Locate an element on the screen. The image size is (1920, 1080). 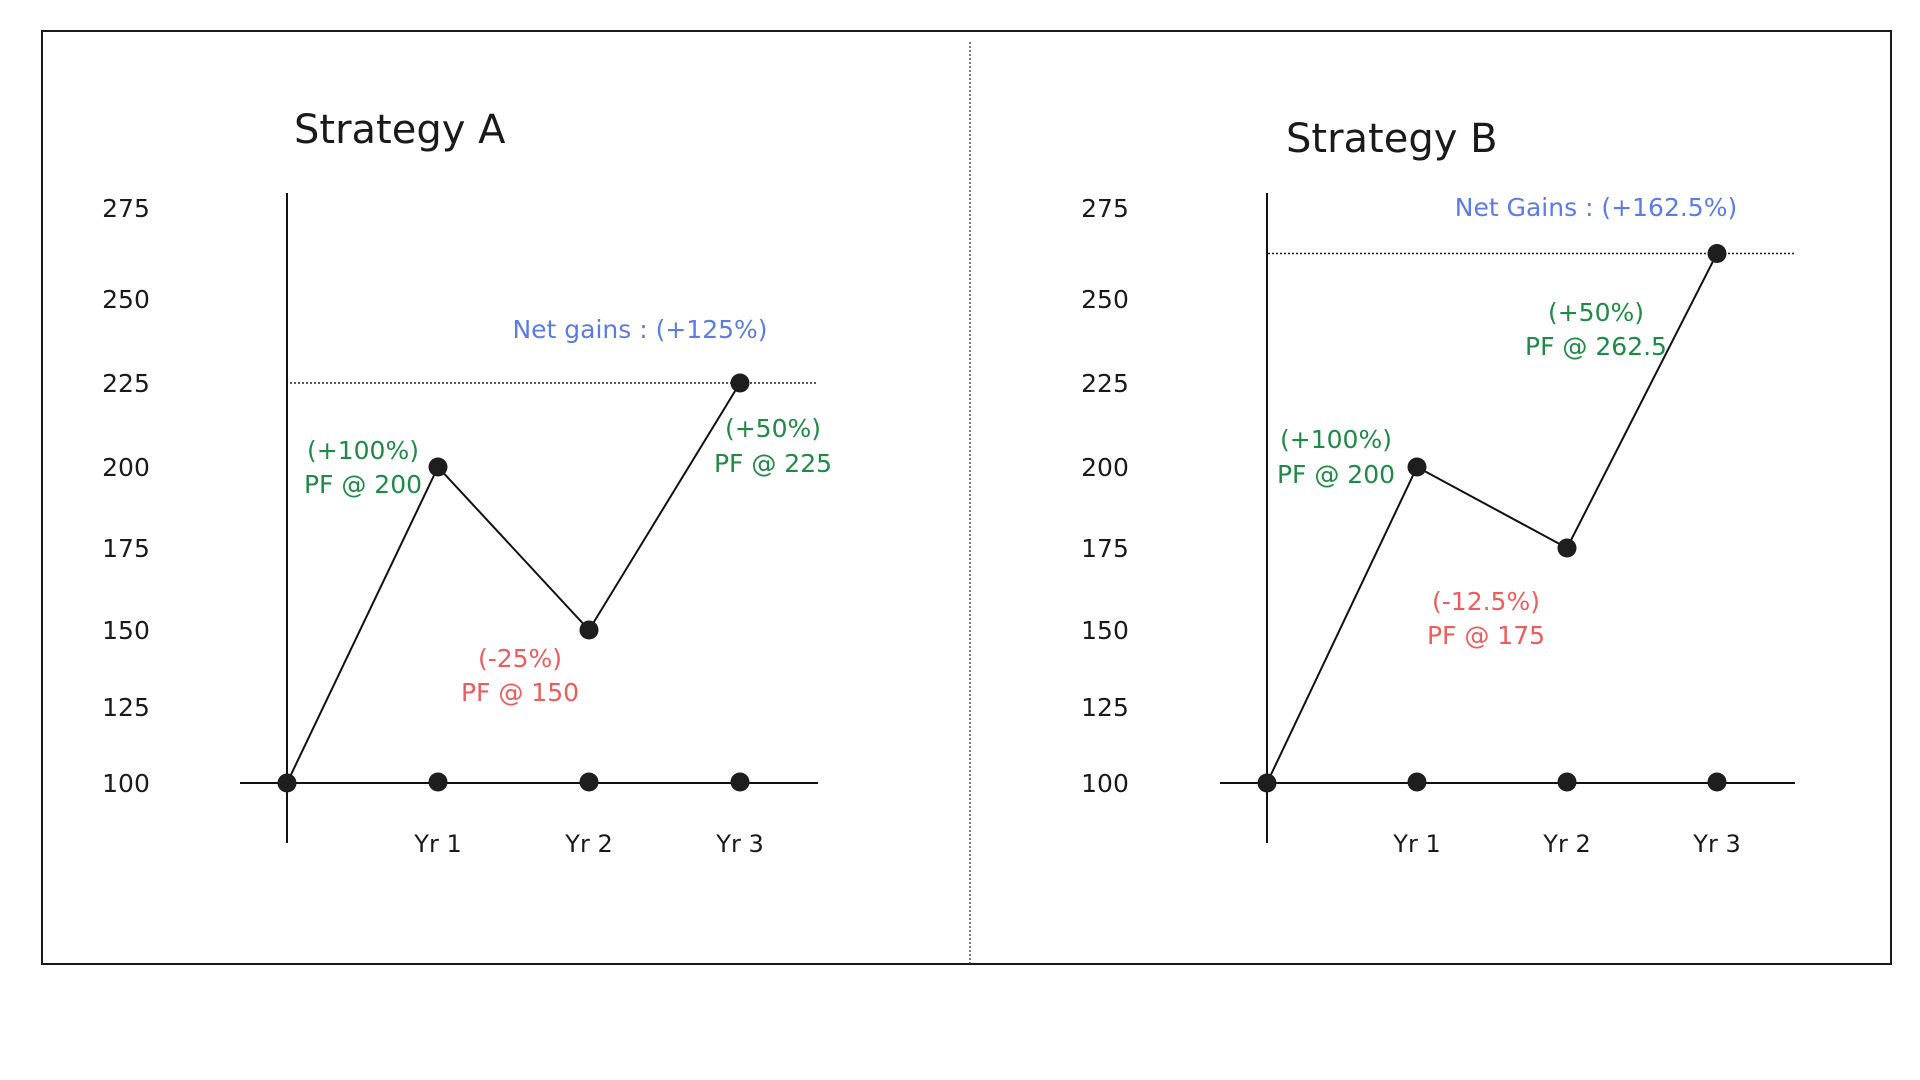
net-gain-label: Net gains : (+125%) is located at coordinates (639, 329).